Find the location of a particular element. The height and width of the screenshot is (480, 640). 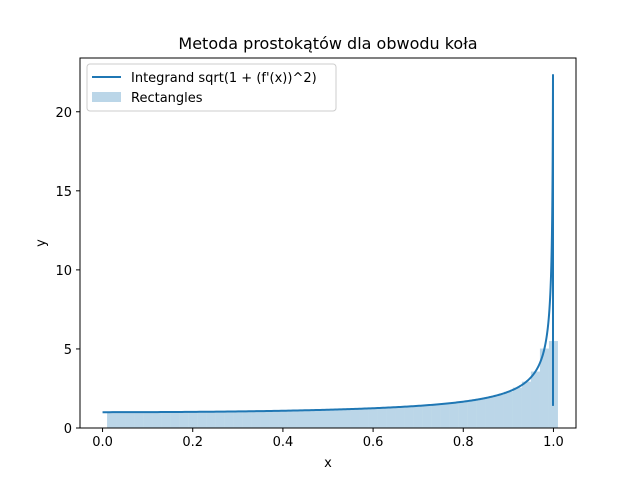

x-tick-label: 0.6 is located at coordinates (373, 442).